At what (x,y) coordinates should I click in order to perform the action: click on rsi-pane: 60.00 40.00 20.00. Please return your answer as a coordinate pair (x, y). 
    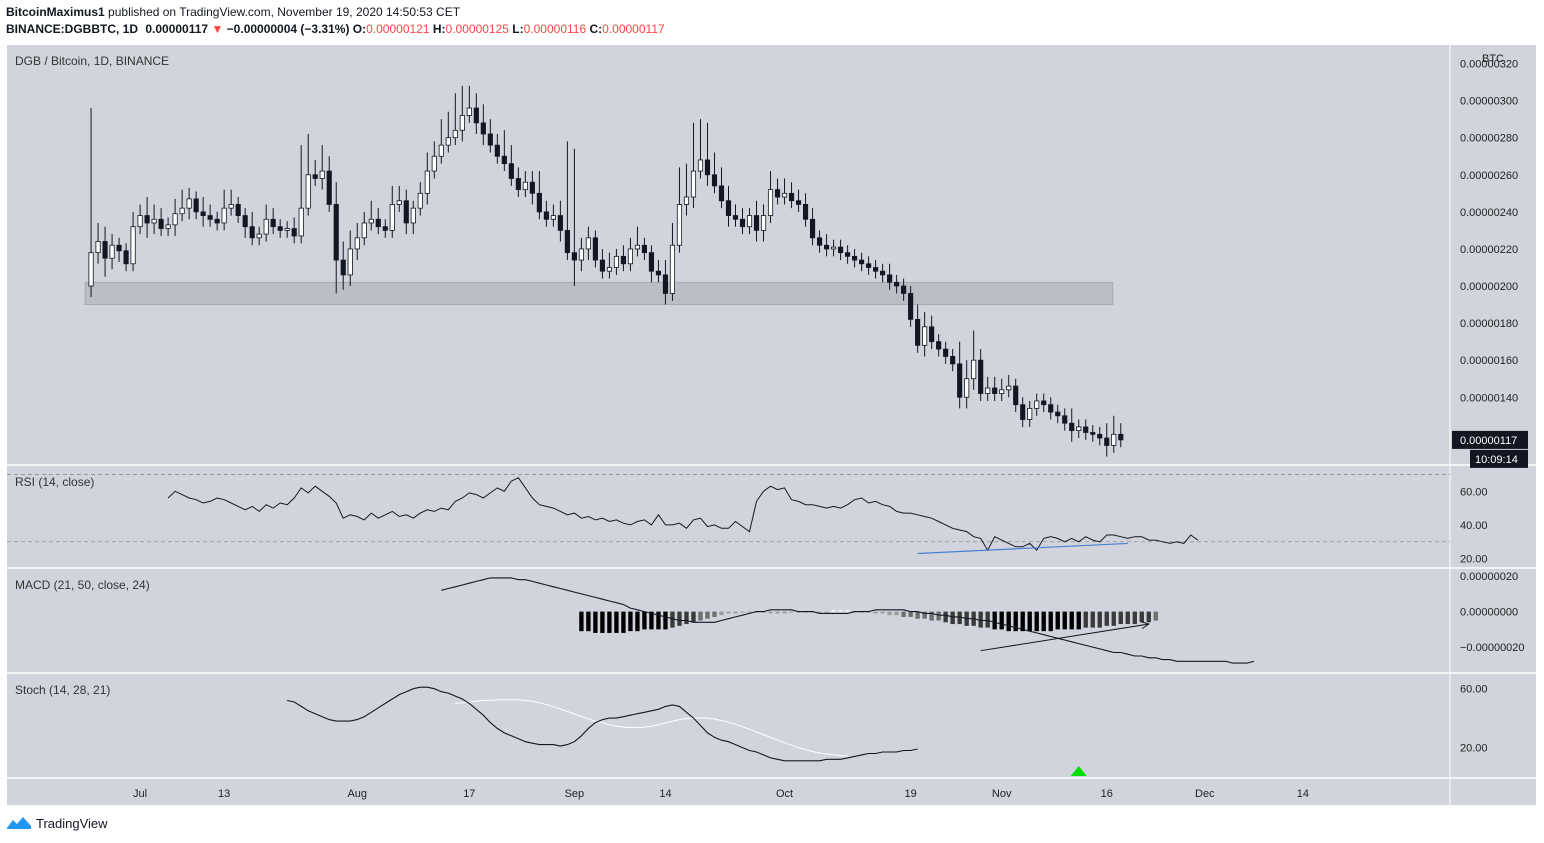
    Looking at the image, I should click on (747, 520).